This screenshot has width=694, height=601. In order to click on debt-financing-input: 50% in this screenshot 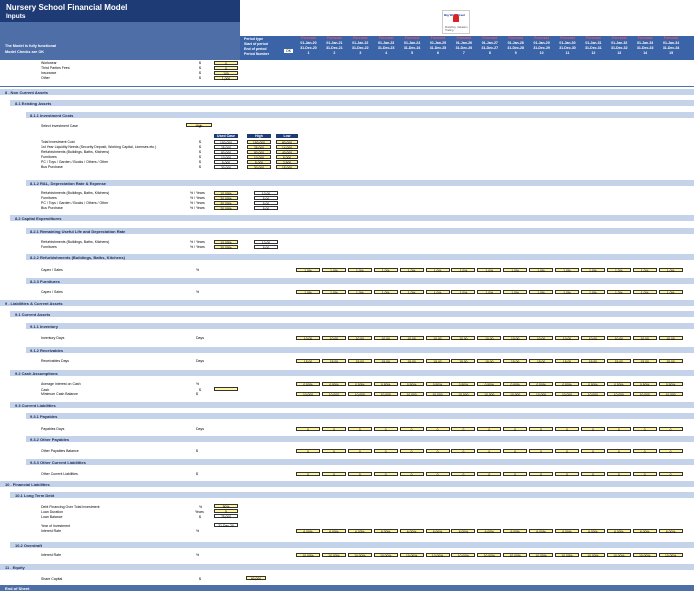, I will do `click(226, 506)`.